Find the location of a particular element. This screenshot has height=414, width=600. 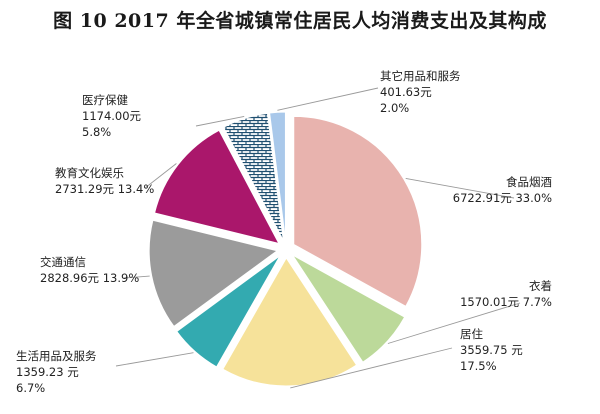

slice-value: 17.5% is located at coordinates (478, 366).